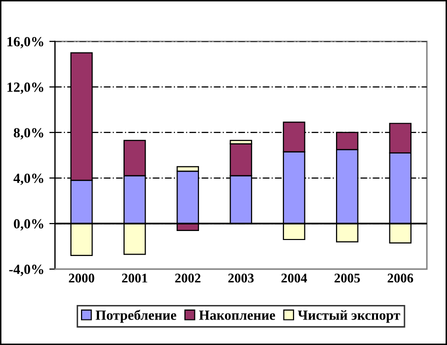  I want to click on legend-label: Накопление, so click(237, 315).